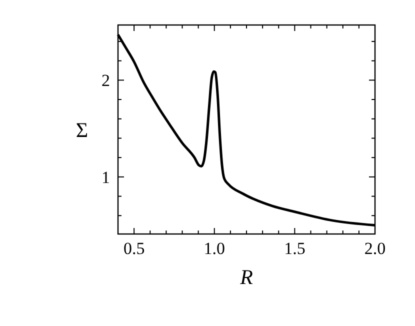  I want to click on x-tick-label: 1.0, so click(214, 248).